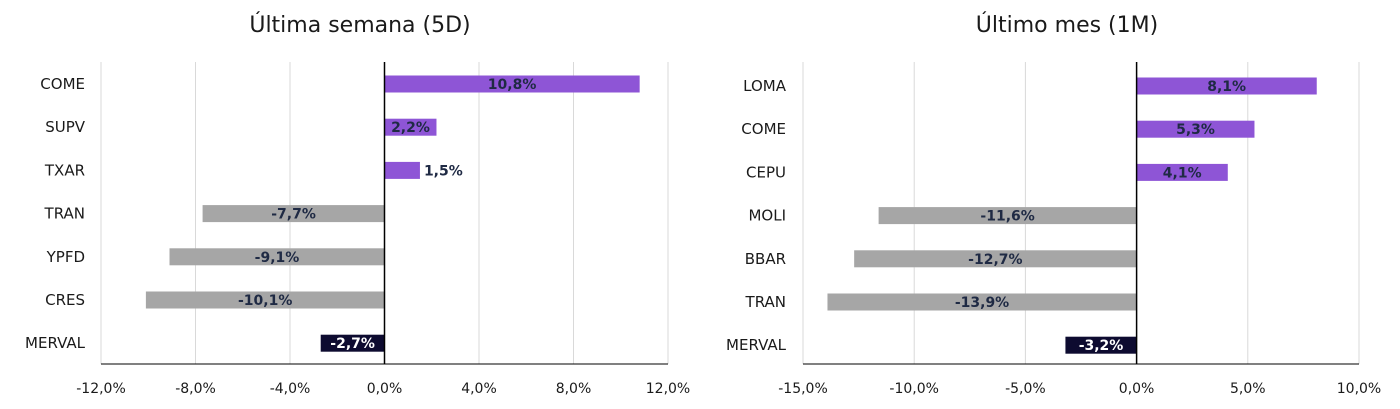  What do you see at coordinates (1359, 389) in the screenshot?
I see `x-tick-label: 10,0%` at bounding box center [1359, 389].